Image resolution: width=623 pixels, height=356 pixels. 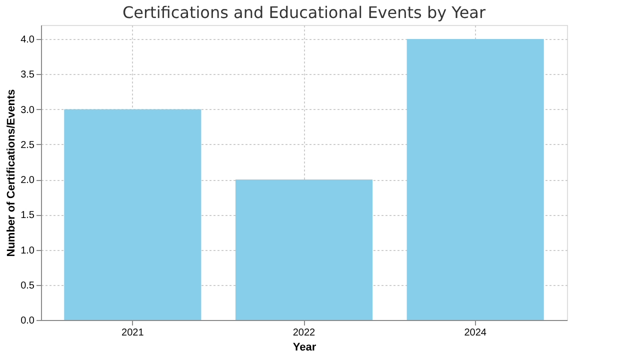 I want to click on x-tick-label: 2024, so click(x=475, y=333).